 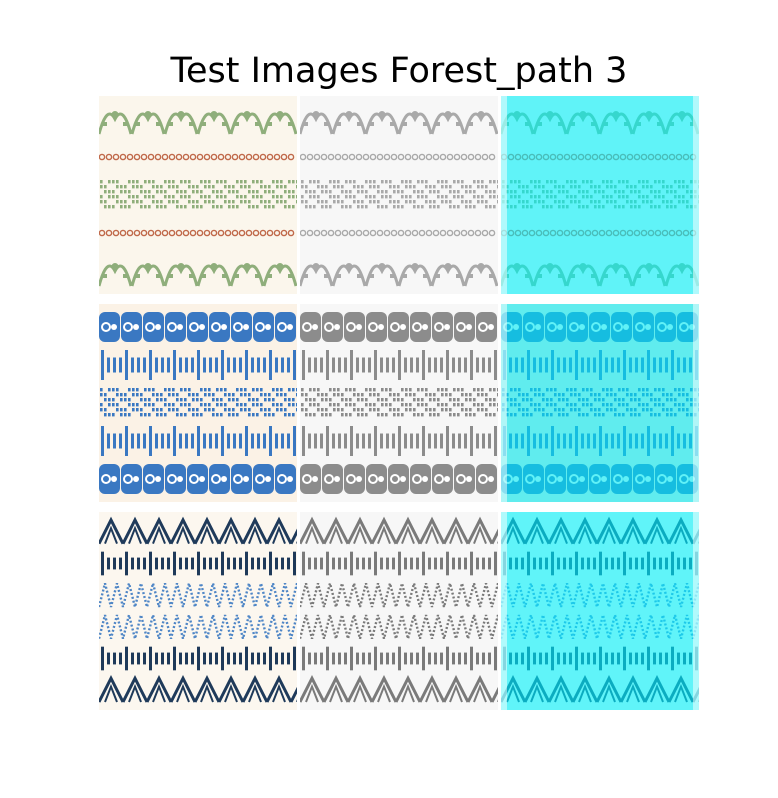 I want to click on row-navy-pattern-original-image, so click(x=198, y=611).